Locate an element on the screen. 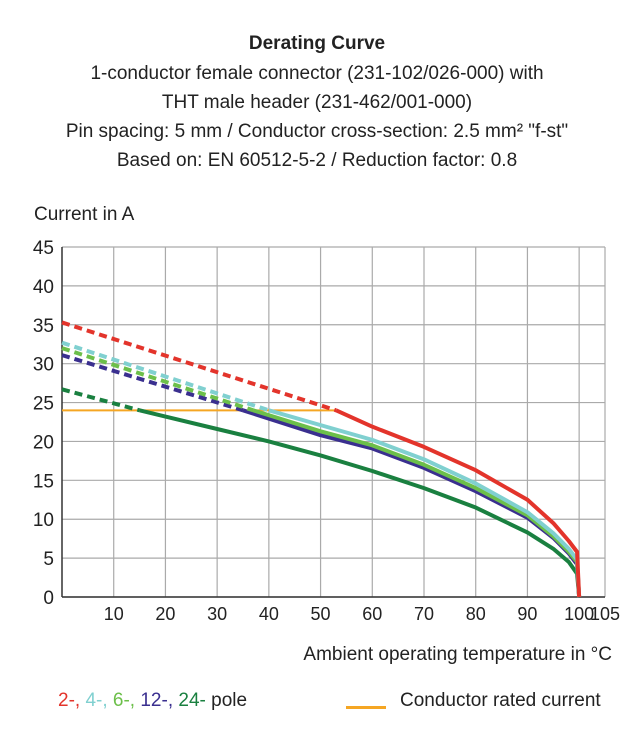  series-24-pole-dashed is located at coordinates (101, 400).